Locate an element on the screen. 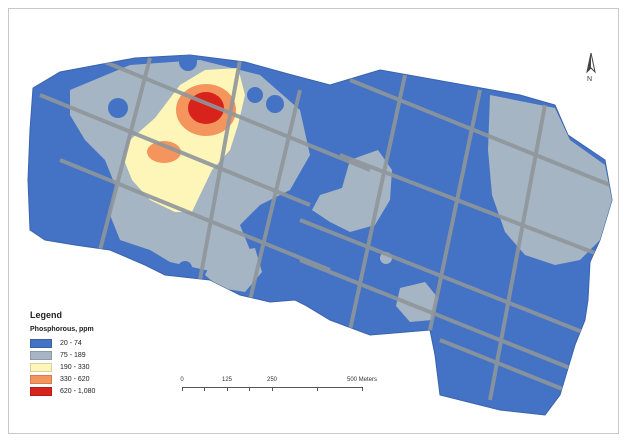 This screenshot has height=440, width=625. north-arrow: N is located at coordinates (591, 69).